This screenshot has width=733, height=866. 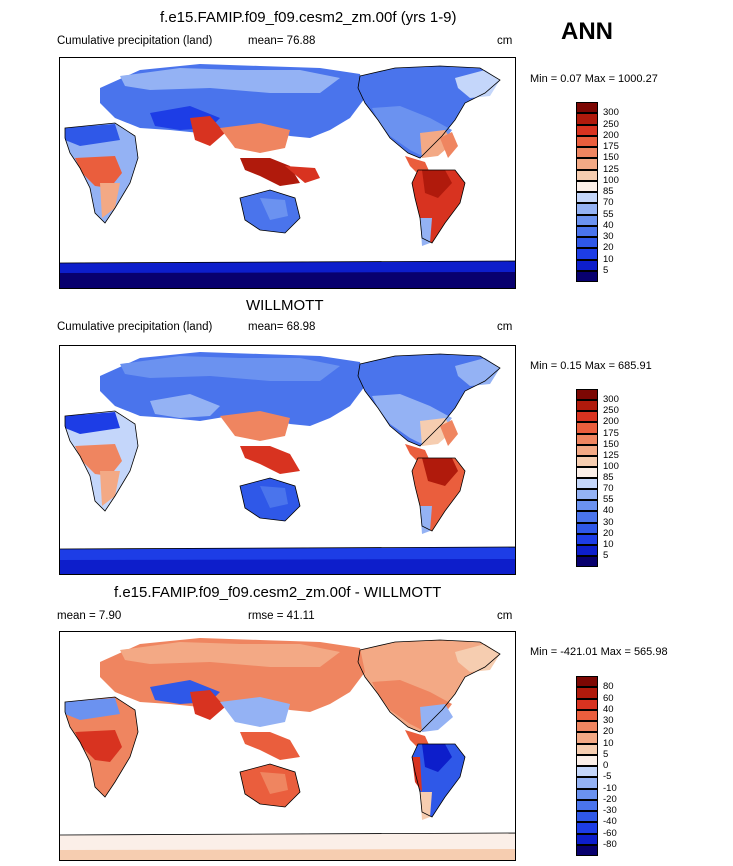 What do you see at coordinates (610, 788) in the screenshot?
I see `colorbar-tick-label: -10` at bounding box center [610, 788].